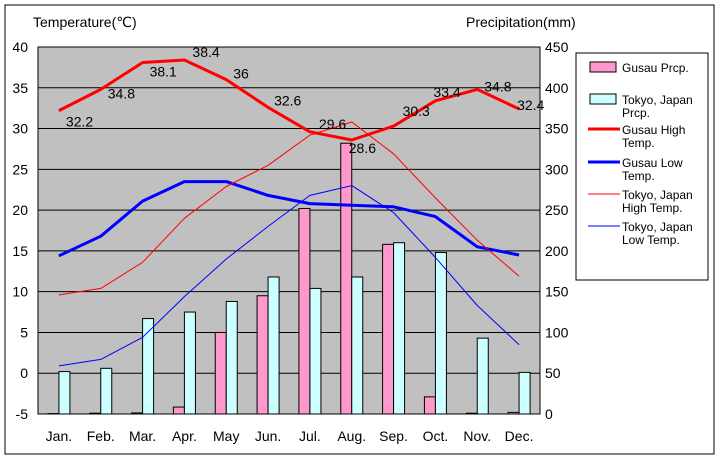 Image resolution: width=720 pixels, height=460 pixels. Describe the element at coordinates (59, 436) in the screenshot. I see `x-tick-label: Jan.` at that location.